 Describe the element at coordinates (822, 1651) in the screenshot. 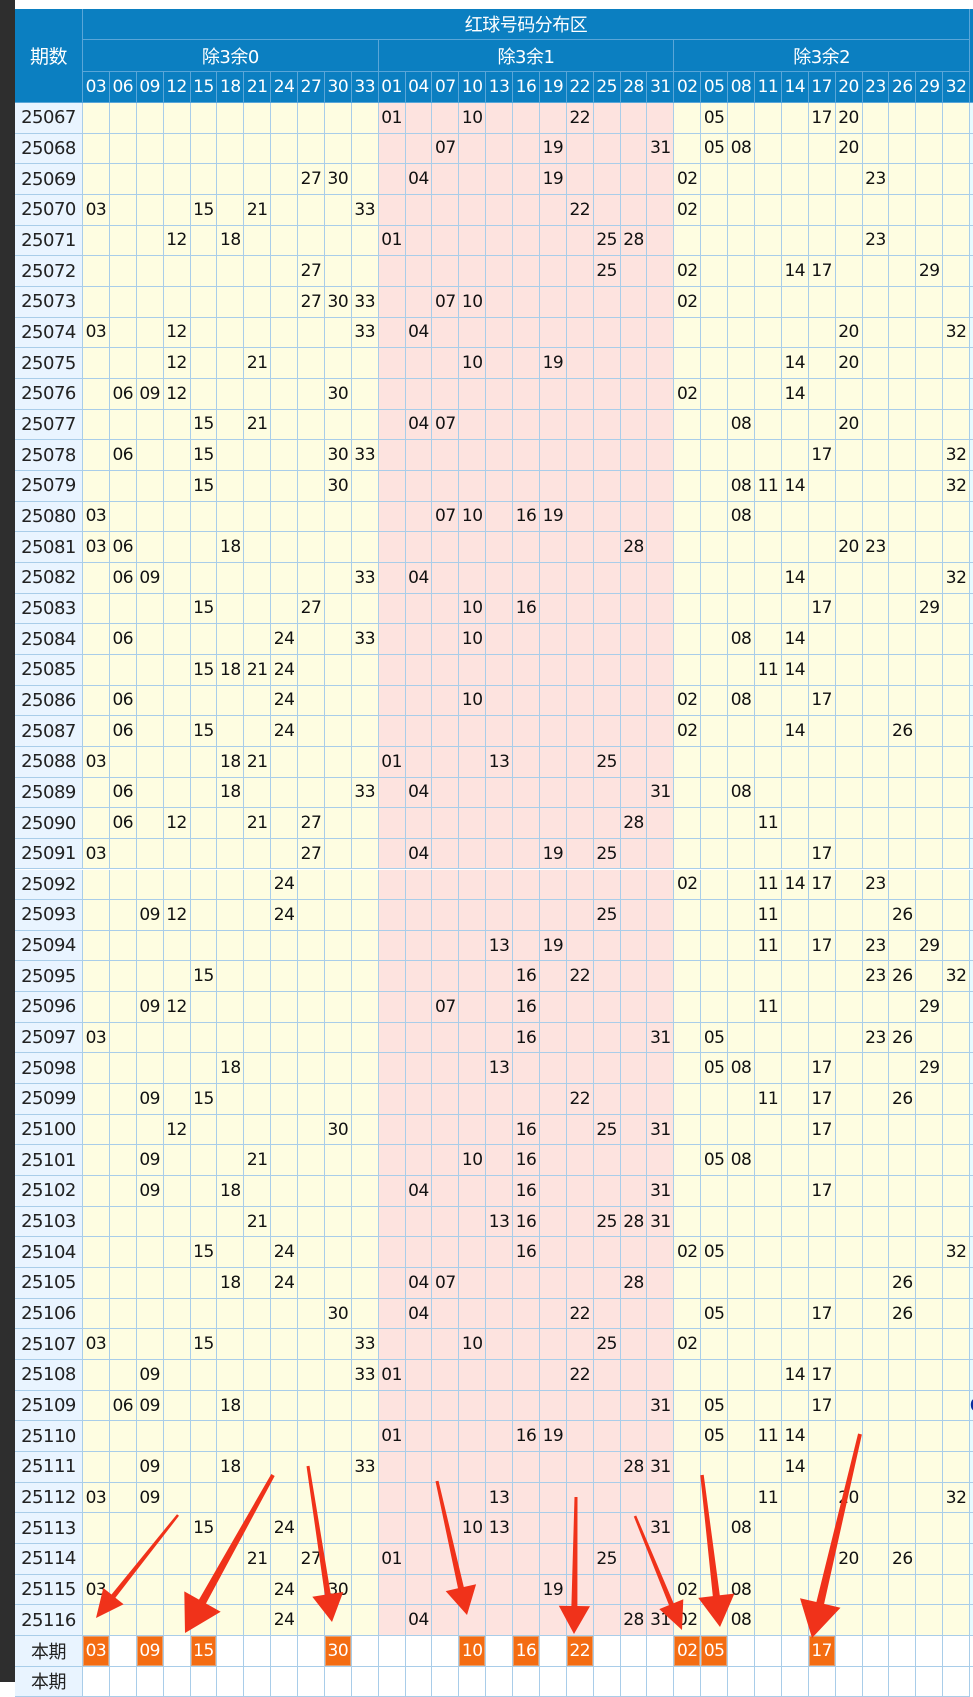

I see `selected-ball-17: 17` at that location.